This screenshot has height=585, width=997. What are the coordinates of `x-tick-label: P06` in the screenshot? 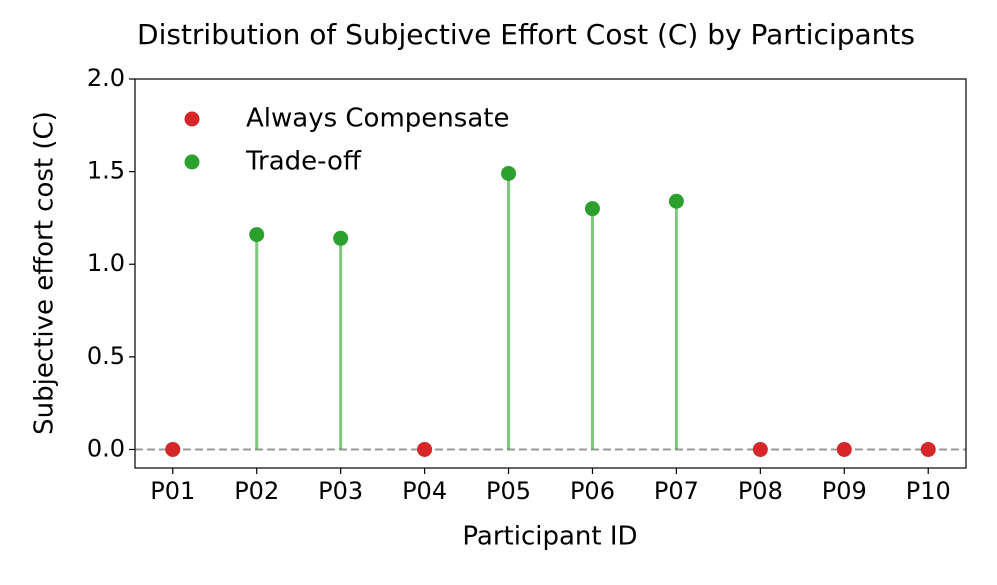 It's located at (592, 491).